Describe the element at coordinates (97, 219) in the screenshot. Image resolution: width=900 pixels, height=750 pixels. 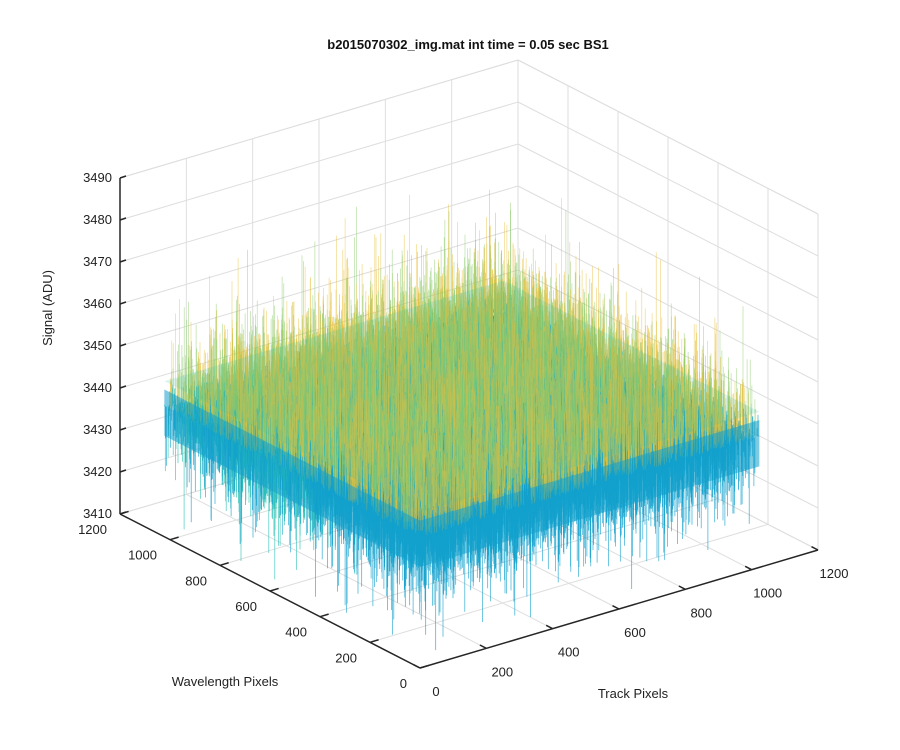
I see `z-tick-label: 3480` at that location.